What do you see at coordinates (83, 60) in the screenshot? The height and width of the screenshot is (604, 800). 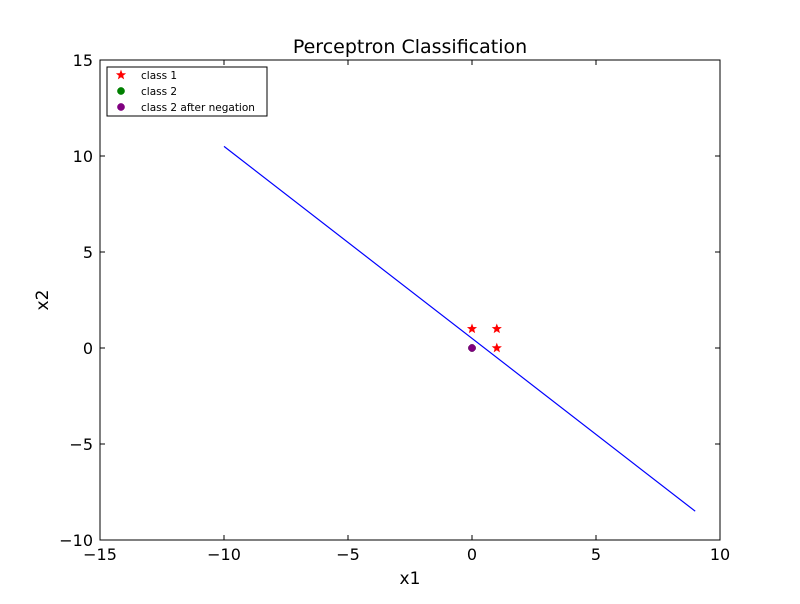 I see `y-tick-label: 15` at bounding box center [83, 60].